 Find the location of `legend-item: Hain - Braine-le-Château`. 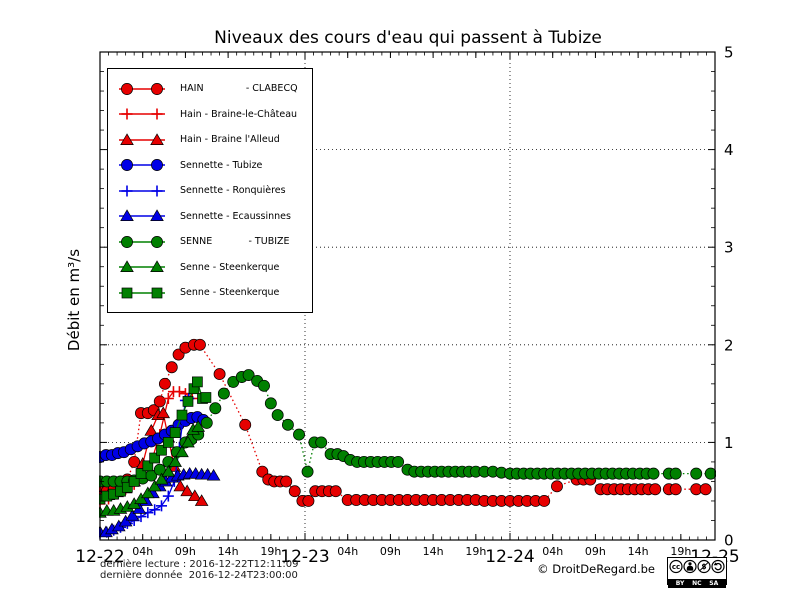

legend-item: Hain - Braine-le-Château is located at coordinates (214, 115).